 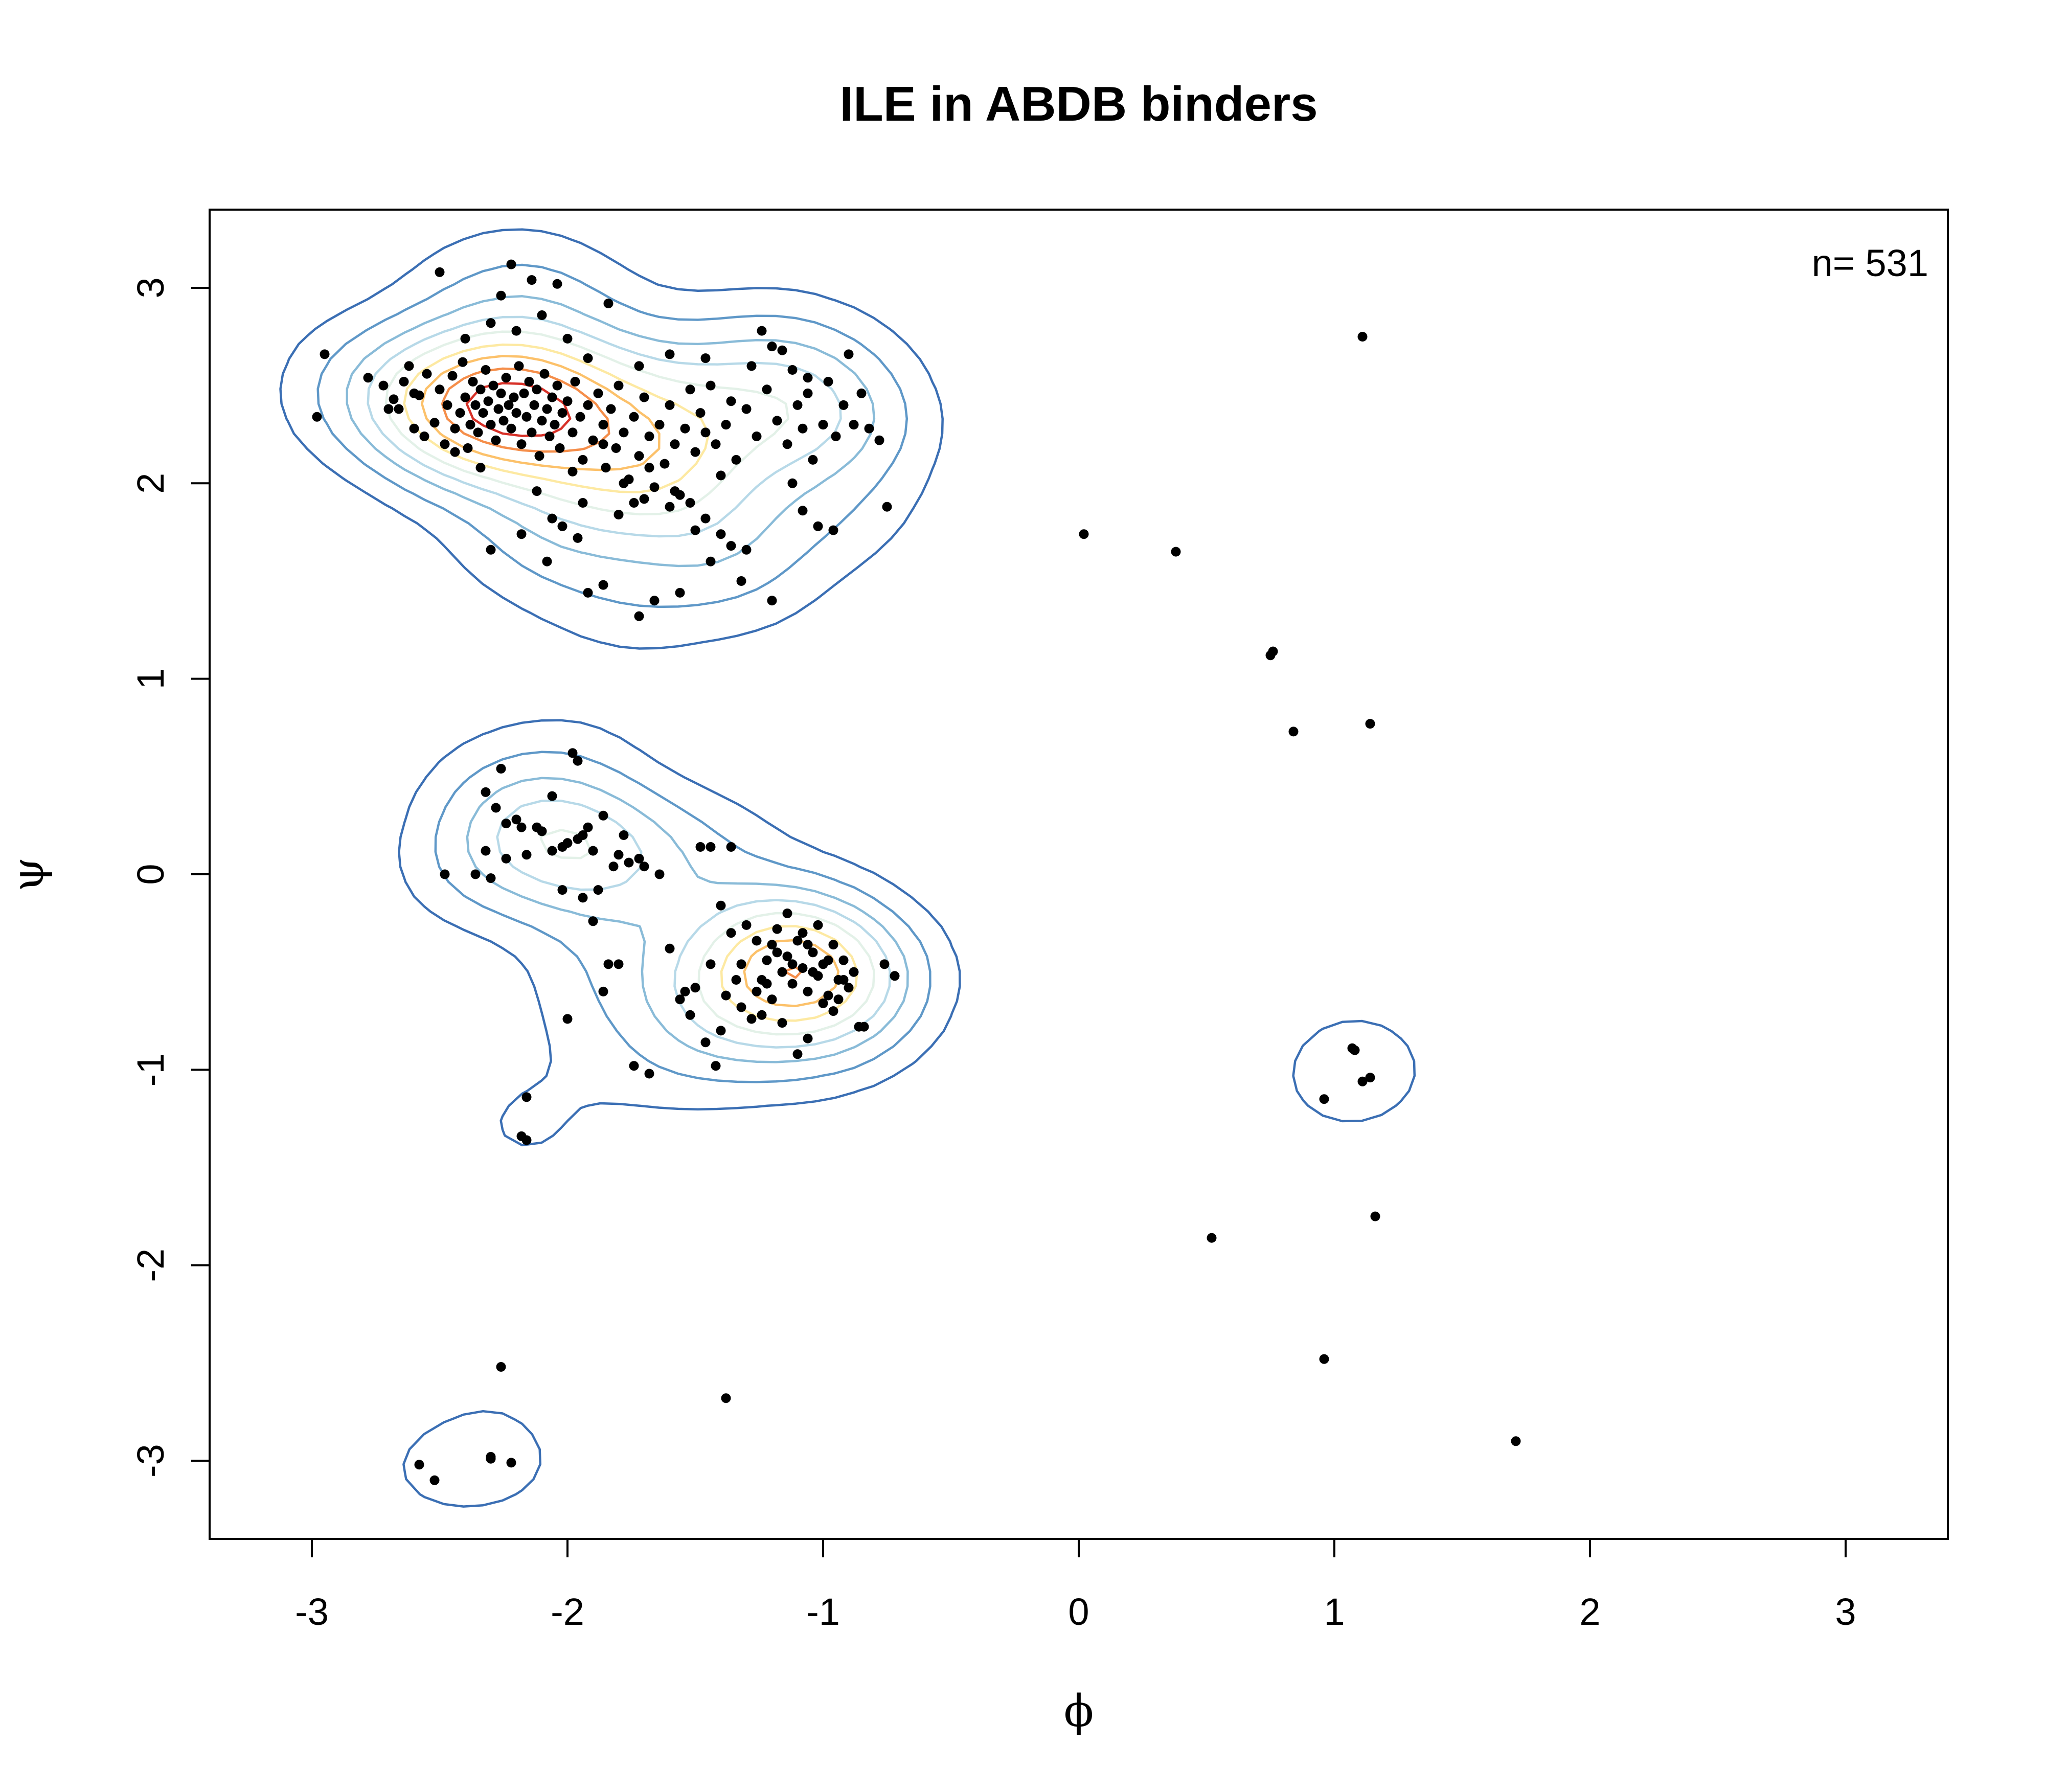 What do you see at coordinates (28, 874) in the screenshot?
I see `y-axis-label: ψ` at bounding box center [28, 874].